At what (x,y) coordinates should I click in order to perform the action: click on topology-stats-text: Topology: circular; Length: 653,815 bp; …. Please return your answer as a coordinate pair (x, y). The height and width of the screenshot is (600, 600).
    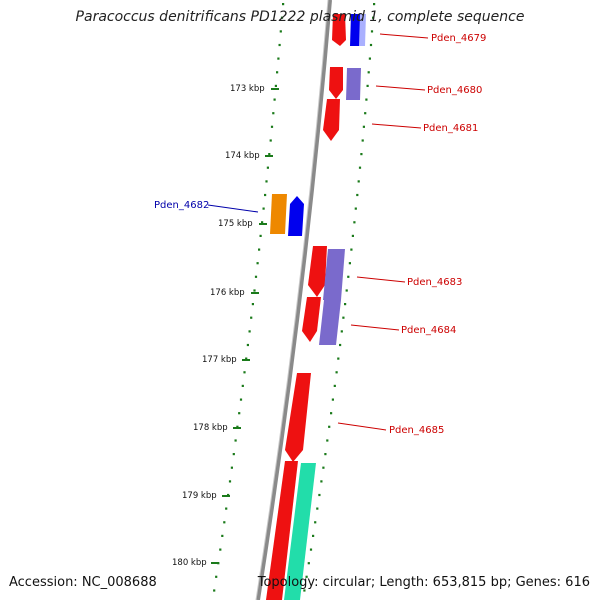
    Looking at the image, I should click on (423, 582).